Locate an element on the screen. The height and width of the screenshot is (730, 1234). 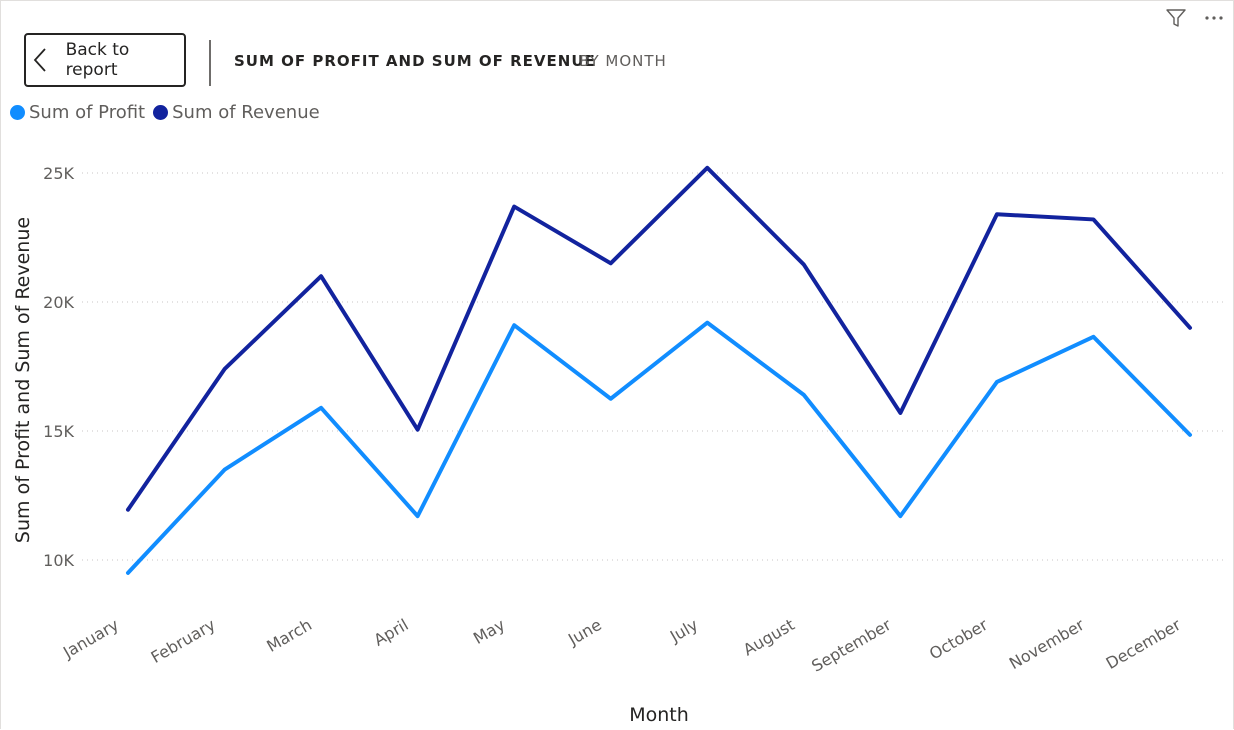
legend-label-revenue: Sum of Revenue is located at coordinates (246, 112).